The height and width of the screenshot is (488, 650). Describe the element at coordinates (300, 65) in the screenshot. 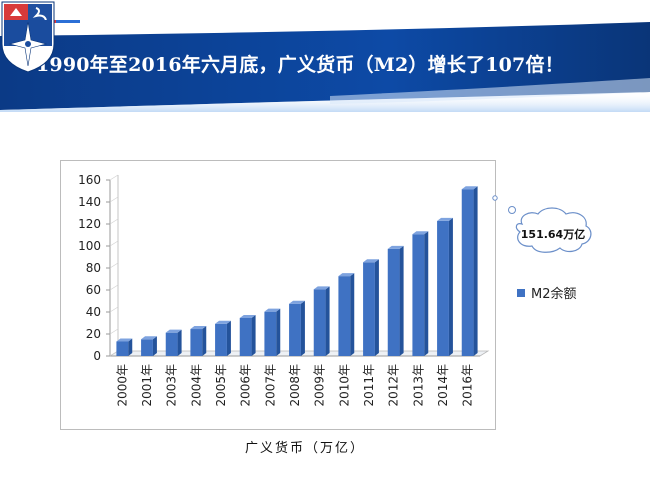

I see `page-title: 1990年至2016年六月底，广义货币（M2）增长了107倍！` at that location.